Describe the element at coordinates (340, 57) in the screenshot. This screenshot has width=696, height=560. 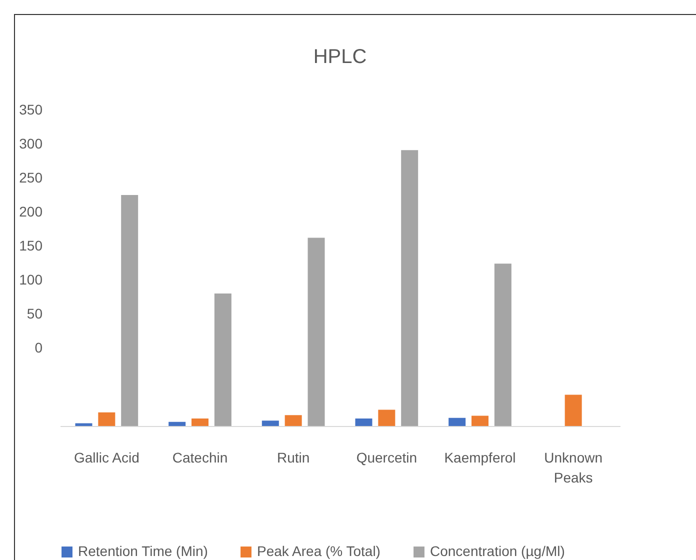
I see `chart-title: HPLC` at that location.